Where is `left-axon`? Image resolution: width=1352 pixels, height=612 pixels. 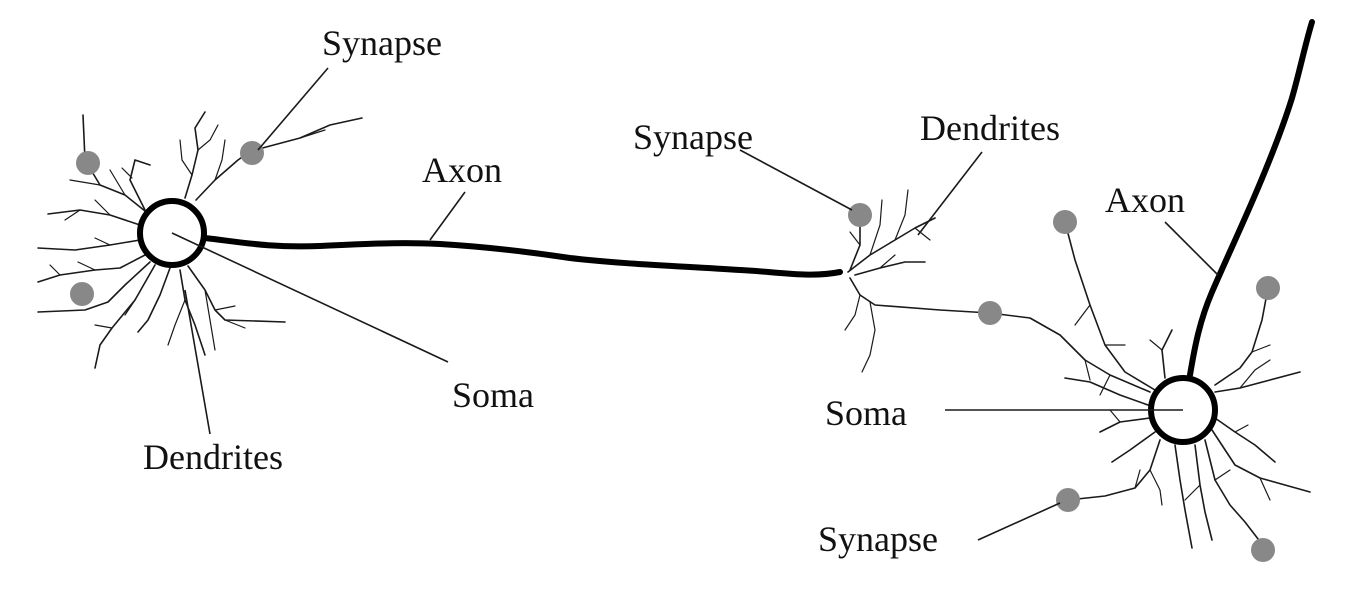
left-axon is located at coordinates (522, 256).